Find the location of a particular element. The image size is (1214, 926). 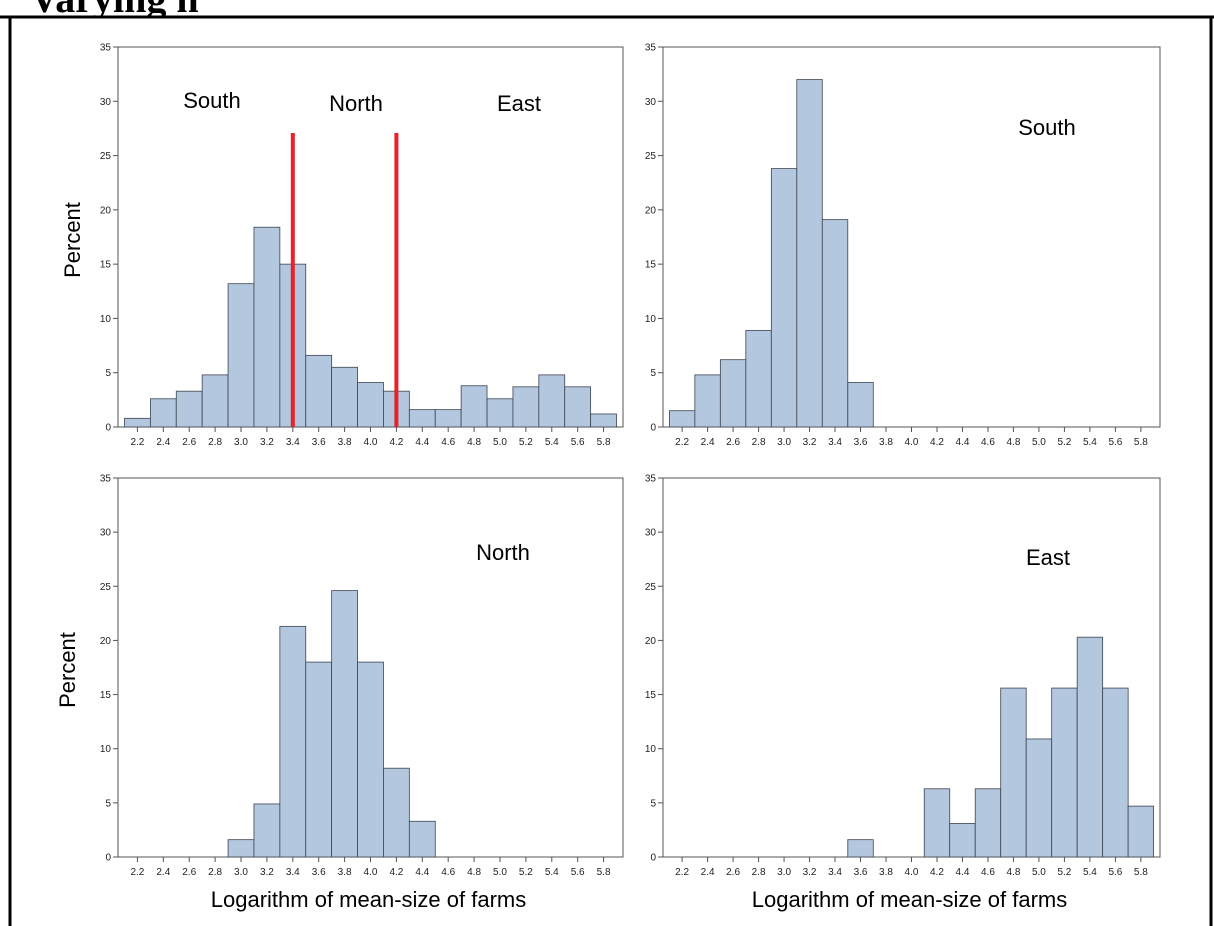

x-tick-label: 2.2 is located at coordinates (682, 872).